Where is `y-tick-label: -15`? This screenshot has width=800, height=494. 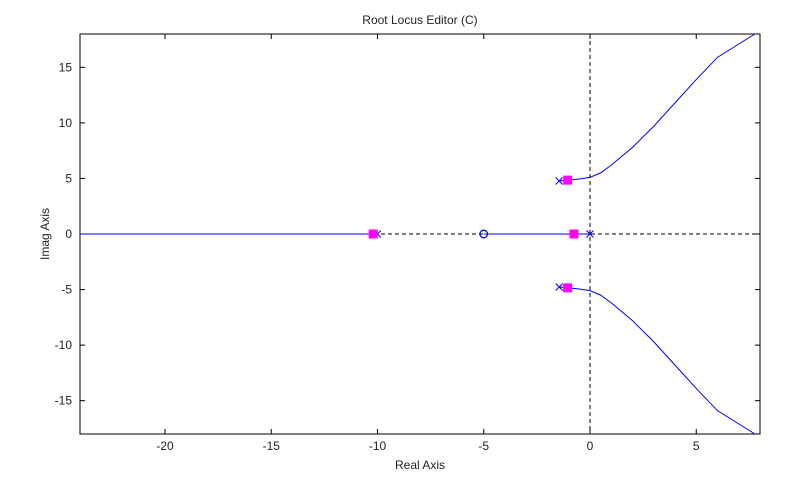
y-tick-label: -15 is located at coordinates (64, 401).